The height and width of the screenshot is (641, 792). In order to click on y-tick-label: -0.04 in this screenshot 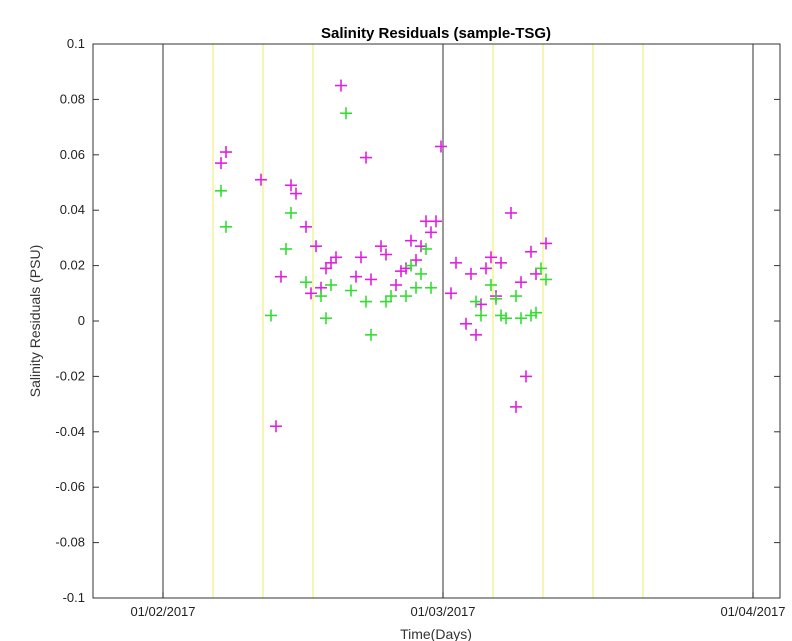, I will do `click(70, 431)`.